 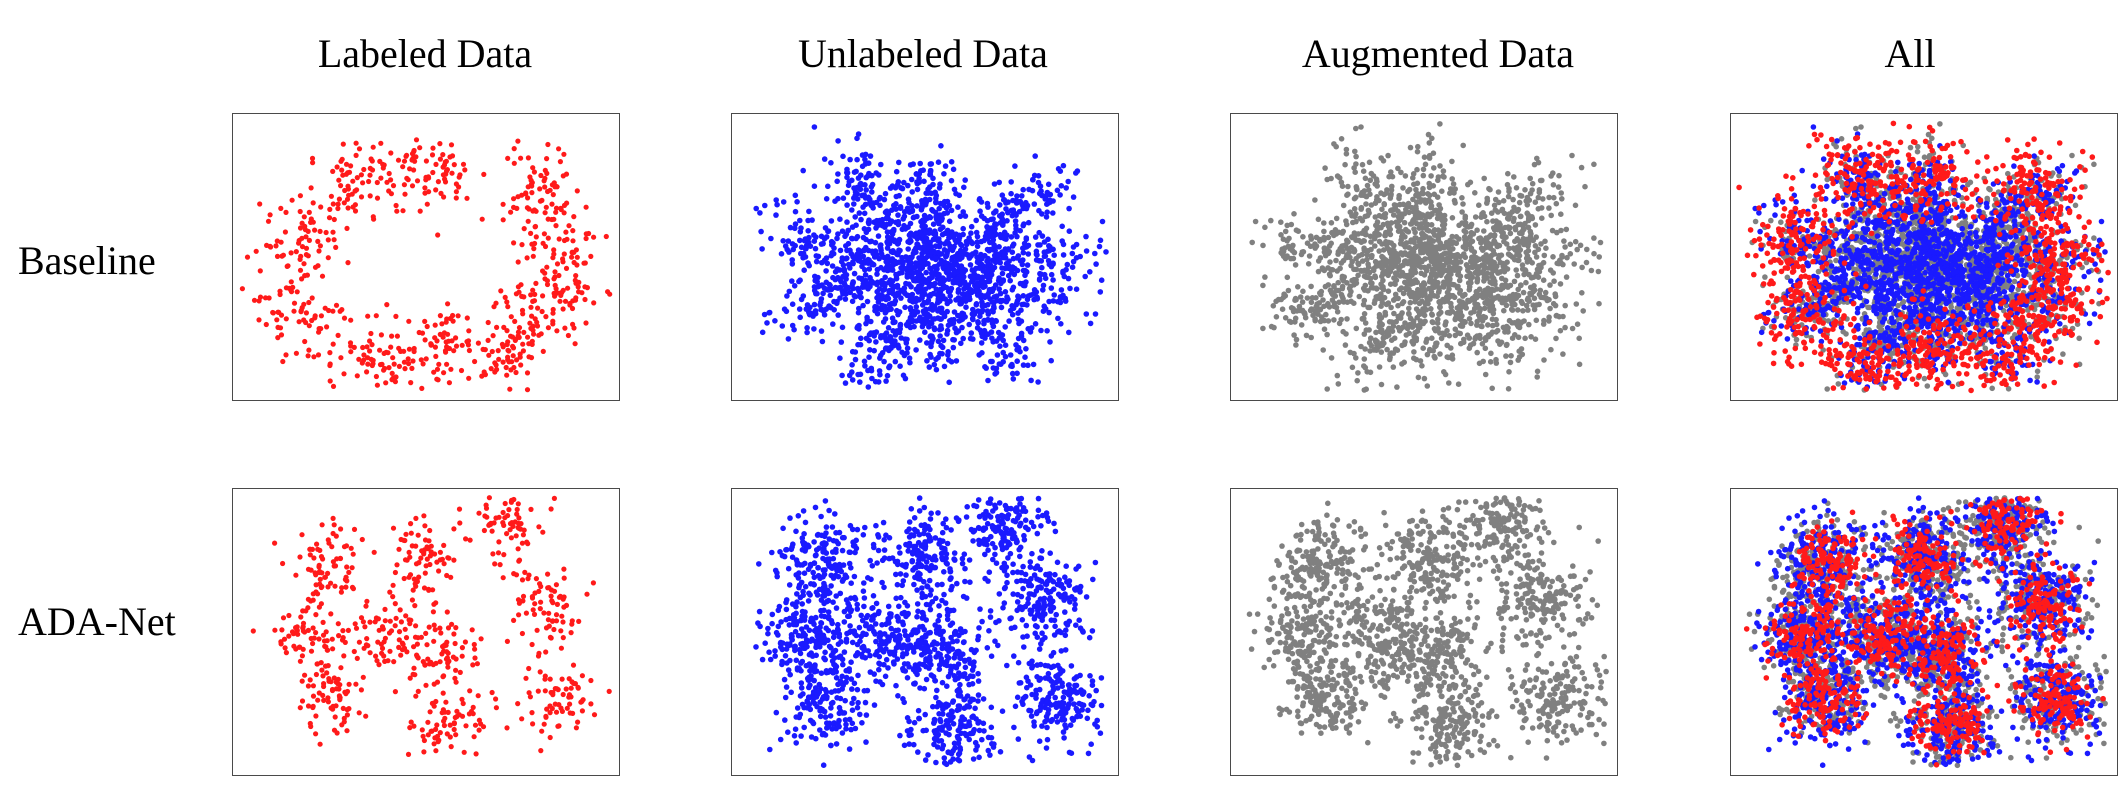 I want to click on scatter-point-augmented-c0, so click(x=1408, y=191).